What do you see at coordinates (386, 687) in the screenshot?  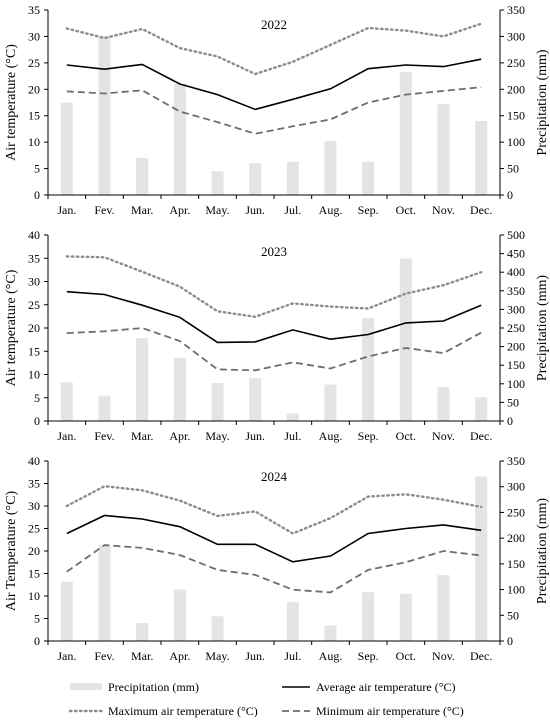 I see `legend-label-avg: Average air temperature (°C)` at bounding box center [386, 687].